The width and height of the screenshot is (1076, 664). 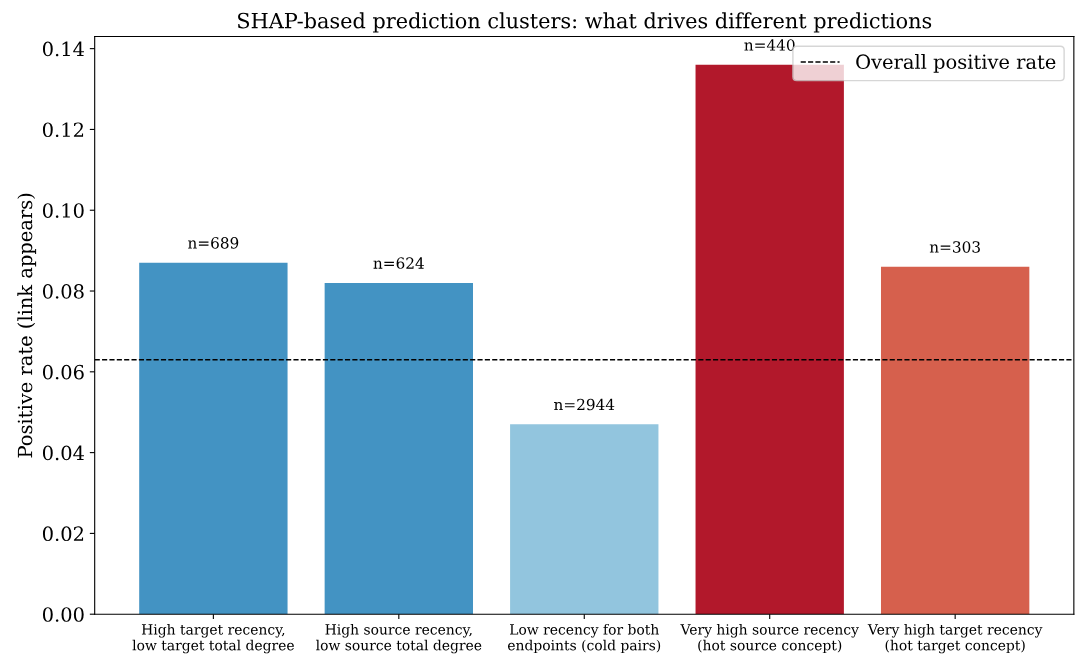 I want to click on x-tick-label: Very high source recency (hot source concept), so click(x=769, y=638).